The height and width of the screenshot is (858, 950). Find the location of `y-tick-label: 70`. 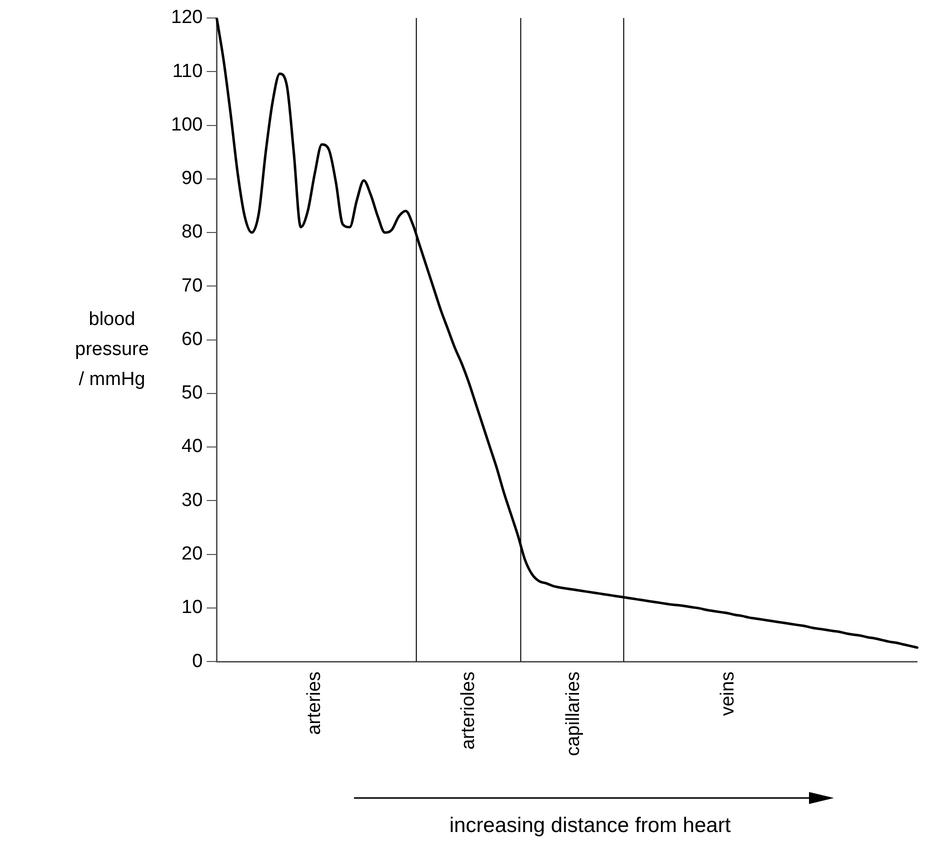

y-tick-label: 70 is located at coordinates (192, 285).